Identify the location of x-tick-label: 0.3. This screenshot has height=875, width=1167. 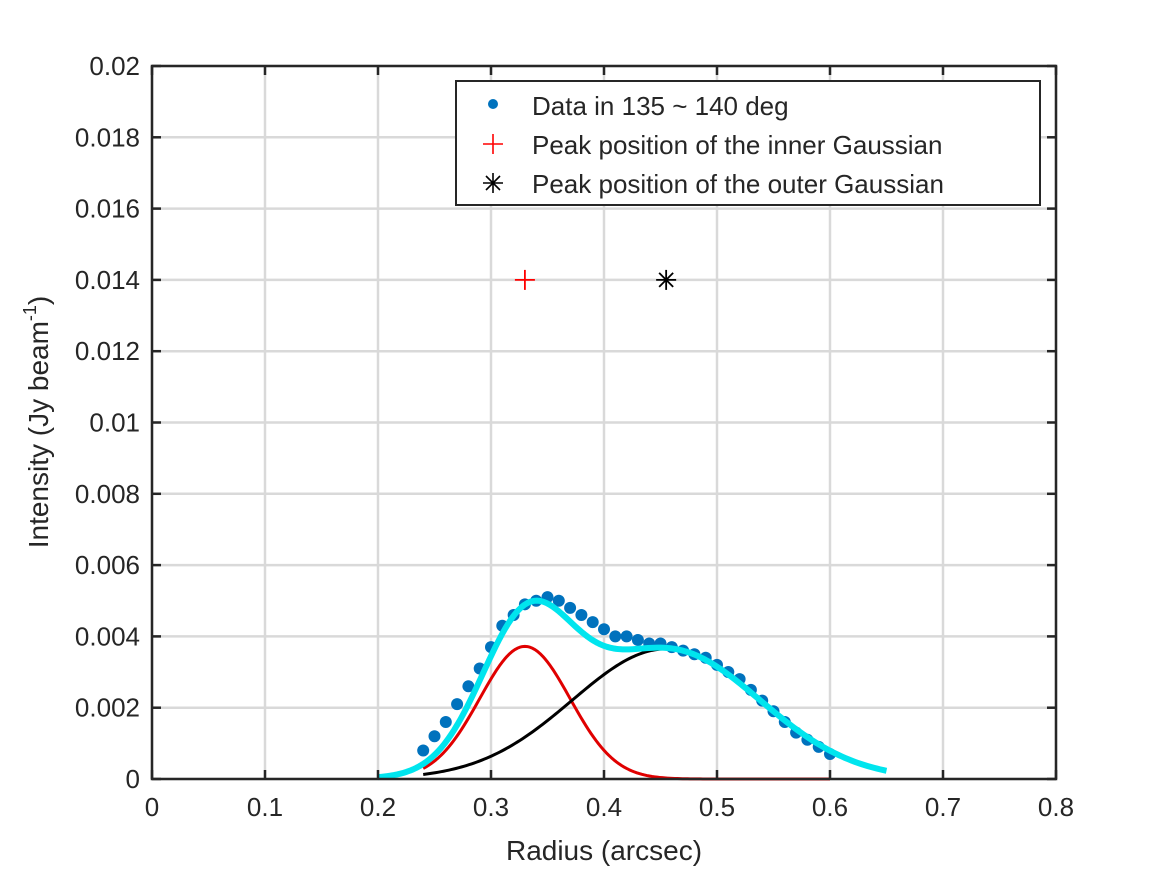
(491, 807).